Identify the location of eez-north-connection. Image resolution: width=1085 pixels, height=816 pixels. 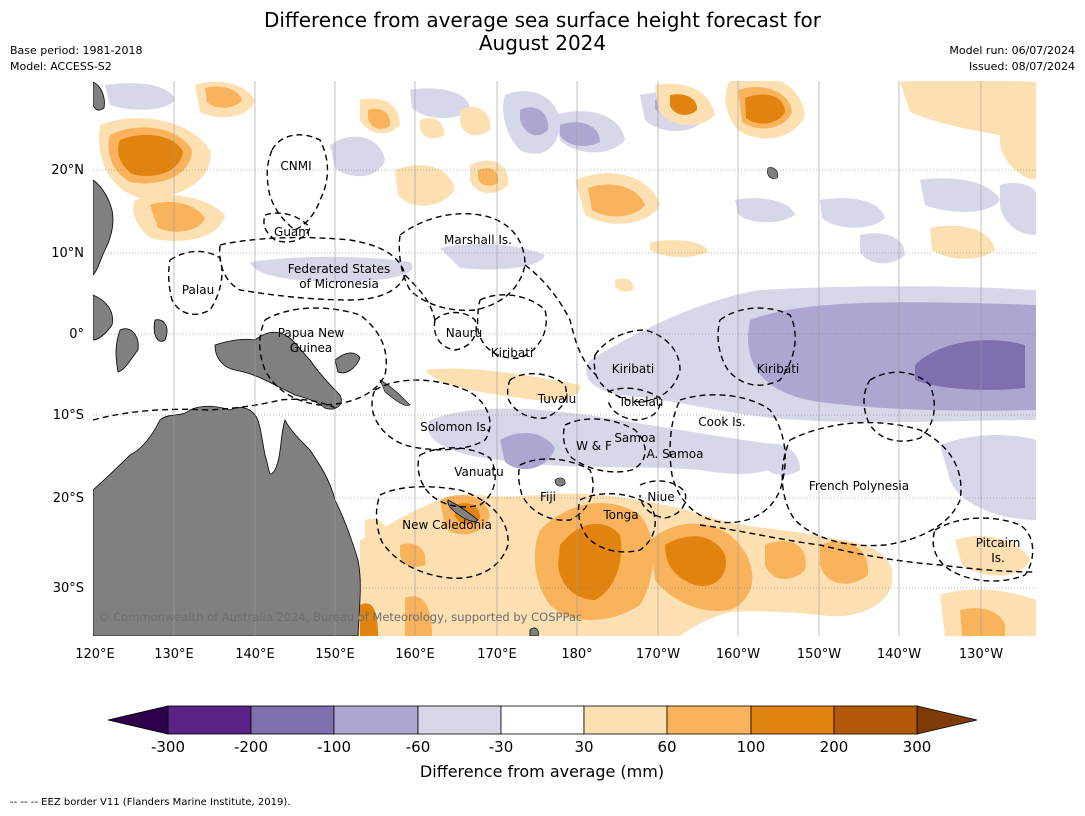
(560, 320).